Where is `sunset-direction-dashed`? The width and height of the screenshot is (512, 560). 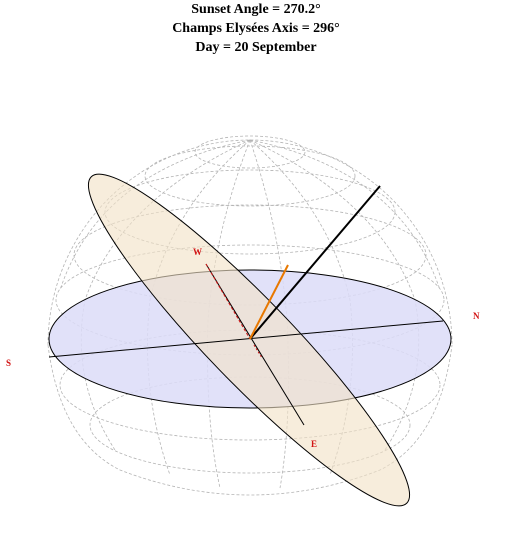 sunset-direction-dashed is located at coordinates (228, 301).